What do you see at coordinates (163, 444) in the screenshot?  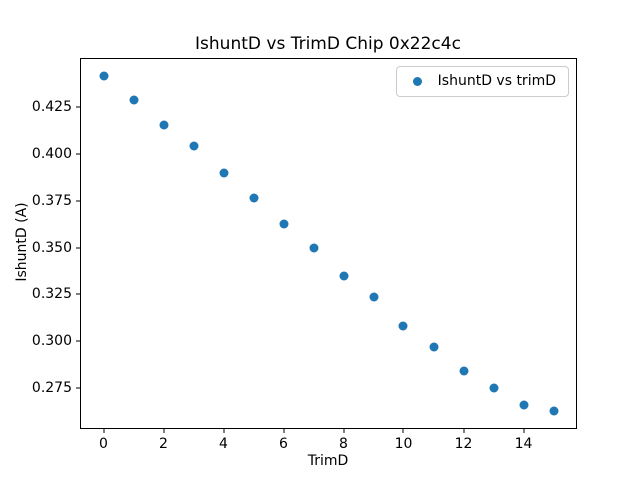 I see `x-tick-label: 2` at bounding box center [163, 444].